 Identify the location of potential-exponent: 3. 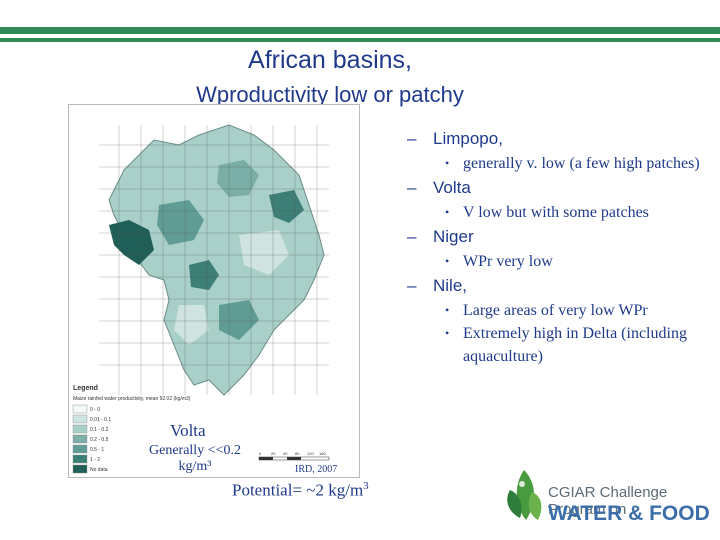
(366, 486).